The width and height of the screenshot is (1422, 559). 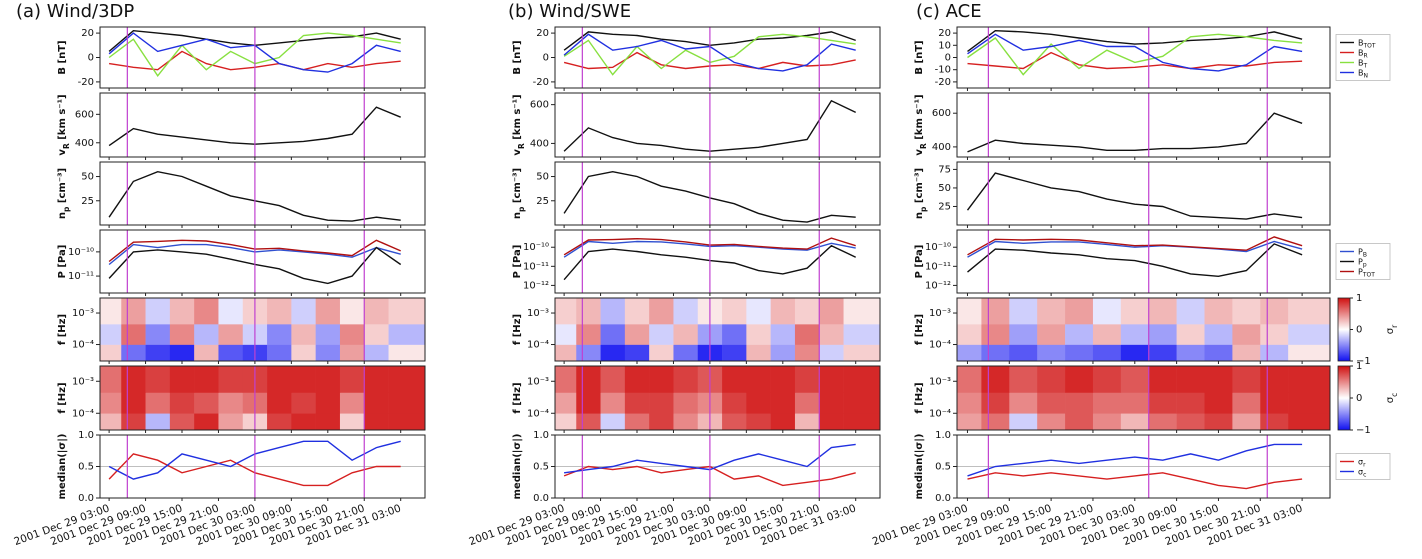 I want to click on y-tick-label: 75, so click(x=944, y=169).